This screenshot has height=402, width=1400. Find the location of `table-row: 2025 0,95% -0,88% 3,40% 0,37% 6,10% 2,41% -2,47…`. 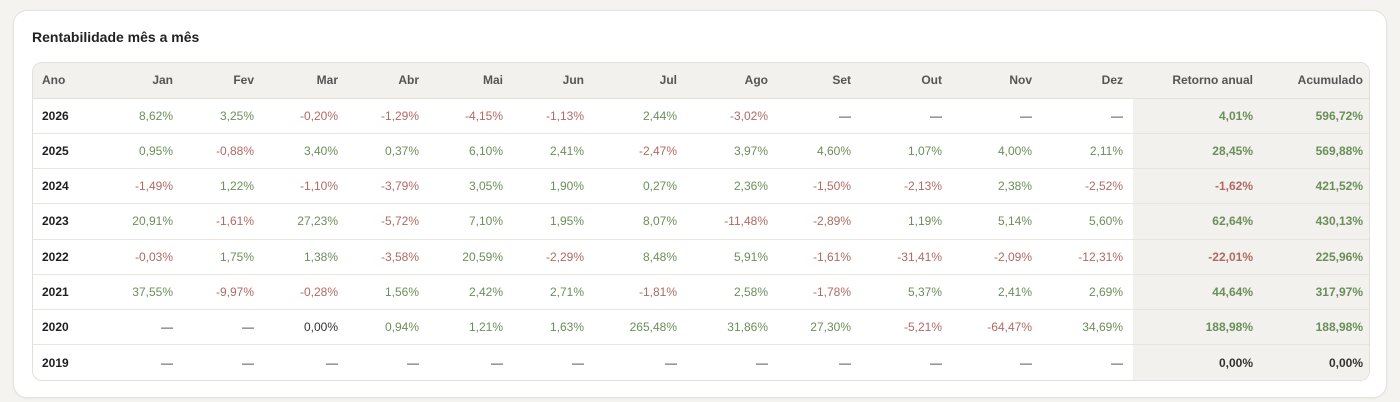

table-row: 2025 0,95% -0,88% 3,40% 0,37% 6,10% 2,41% -2,47… is located at coordinates (701, 151).